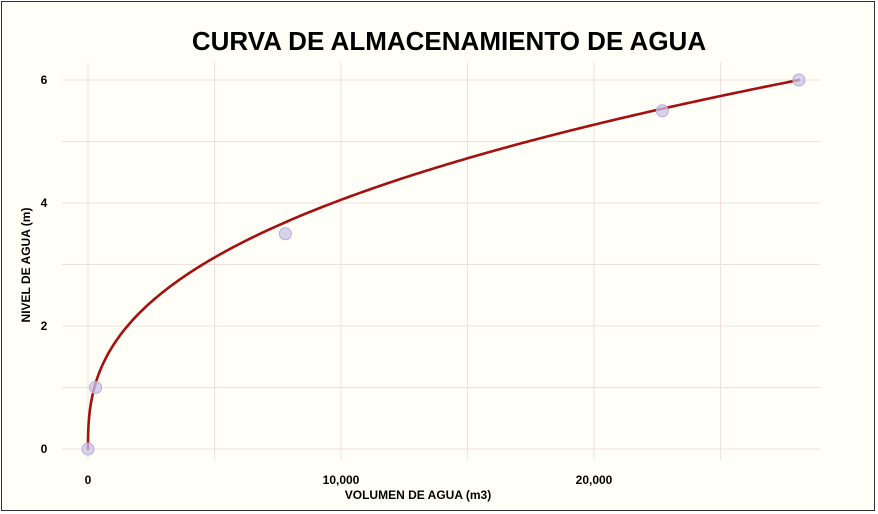 This screenshot has width=878, height=514. What do you see at coordinates (88, 480) in the screenshot?
I see `x-tick-label: 0` at bounding box center [88, 480].